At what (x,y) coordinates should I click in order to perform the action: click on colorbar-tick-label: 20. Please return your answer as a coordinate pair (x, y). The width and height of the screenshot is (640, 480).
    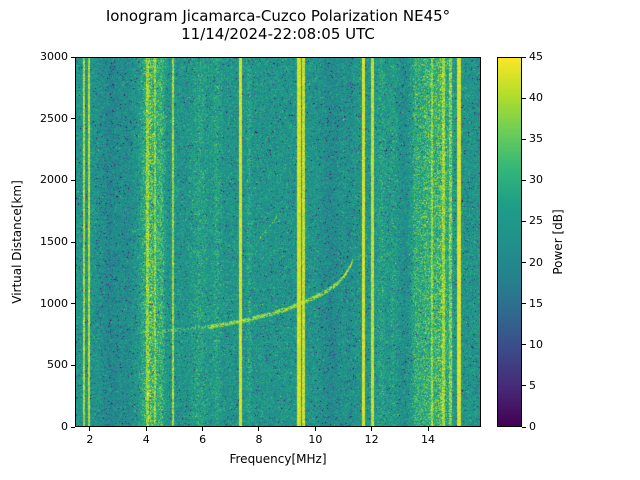
    Looking at the image, I should click on (536, 262).